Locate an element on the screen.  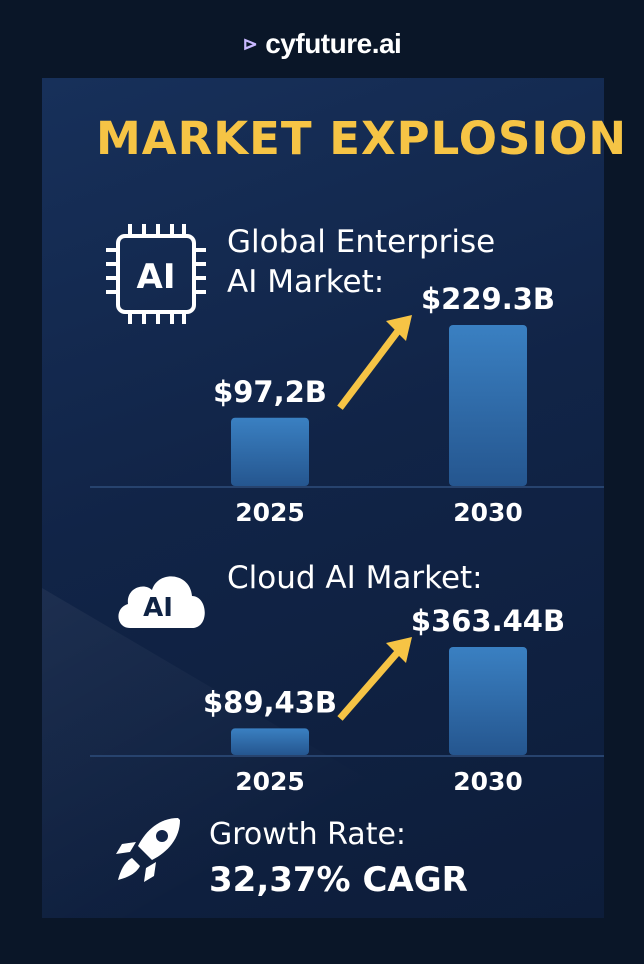
data-label-2025: $89,43B is located at coordinates (270, 702).